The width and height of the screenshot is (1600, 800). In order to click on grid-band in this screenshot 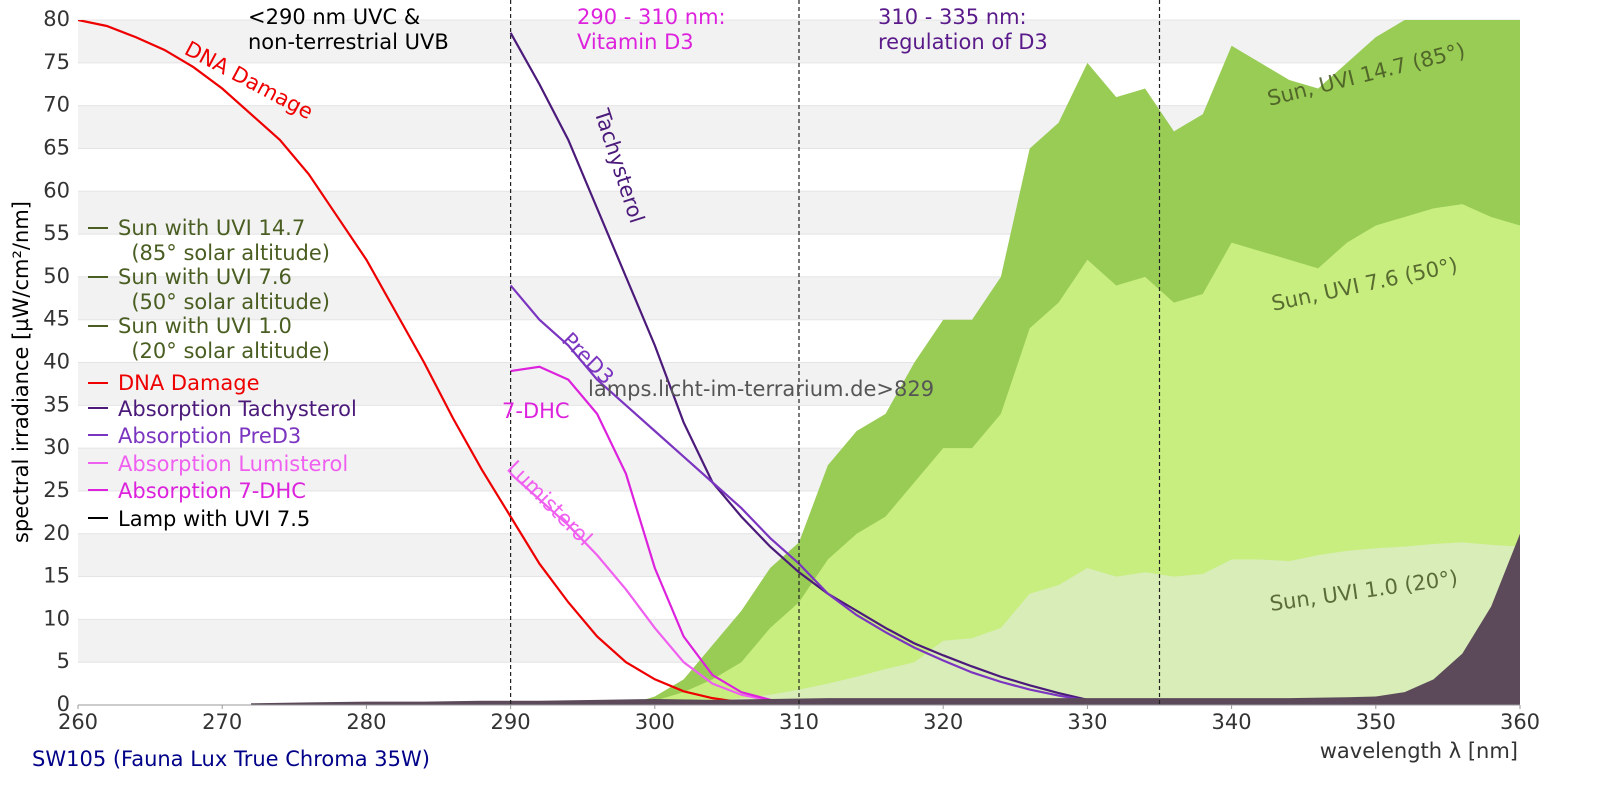, I will do `click(799, 41)`.